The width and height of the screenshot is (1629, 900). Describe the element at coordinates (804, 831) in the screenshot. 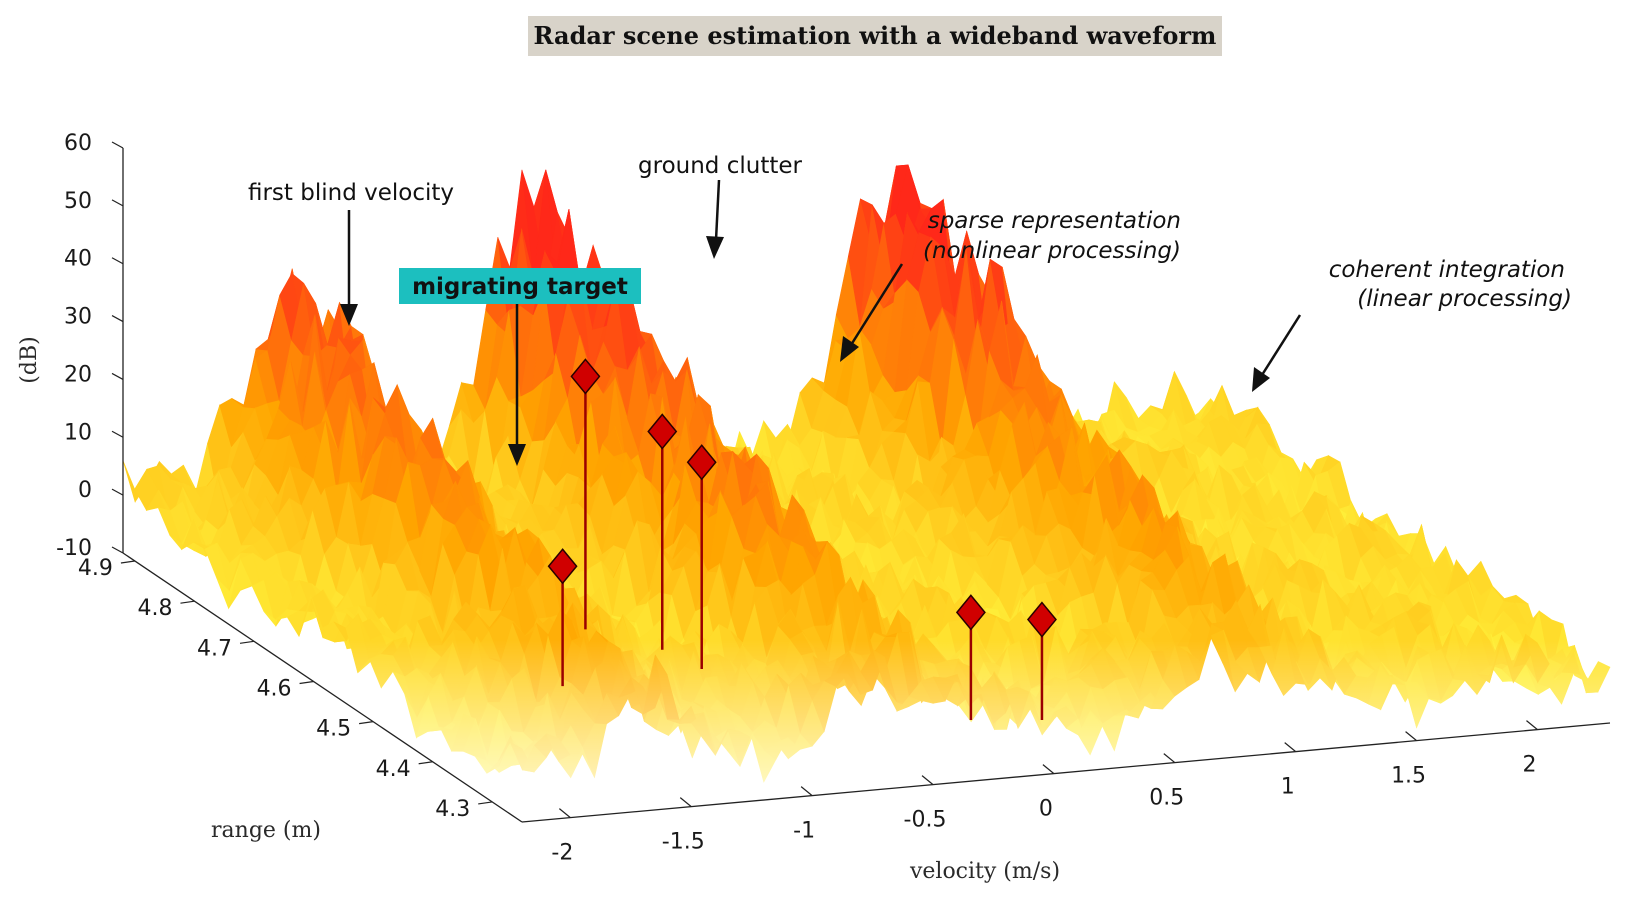

I see `velocity-tick-label: -1` at that location.